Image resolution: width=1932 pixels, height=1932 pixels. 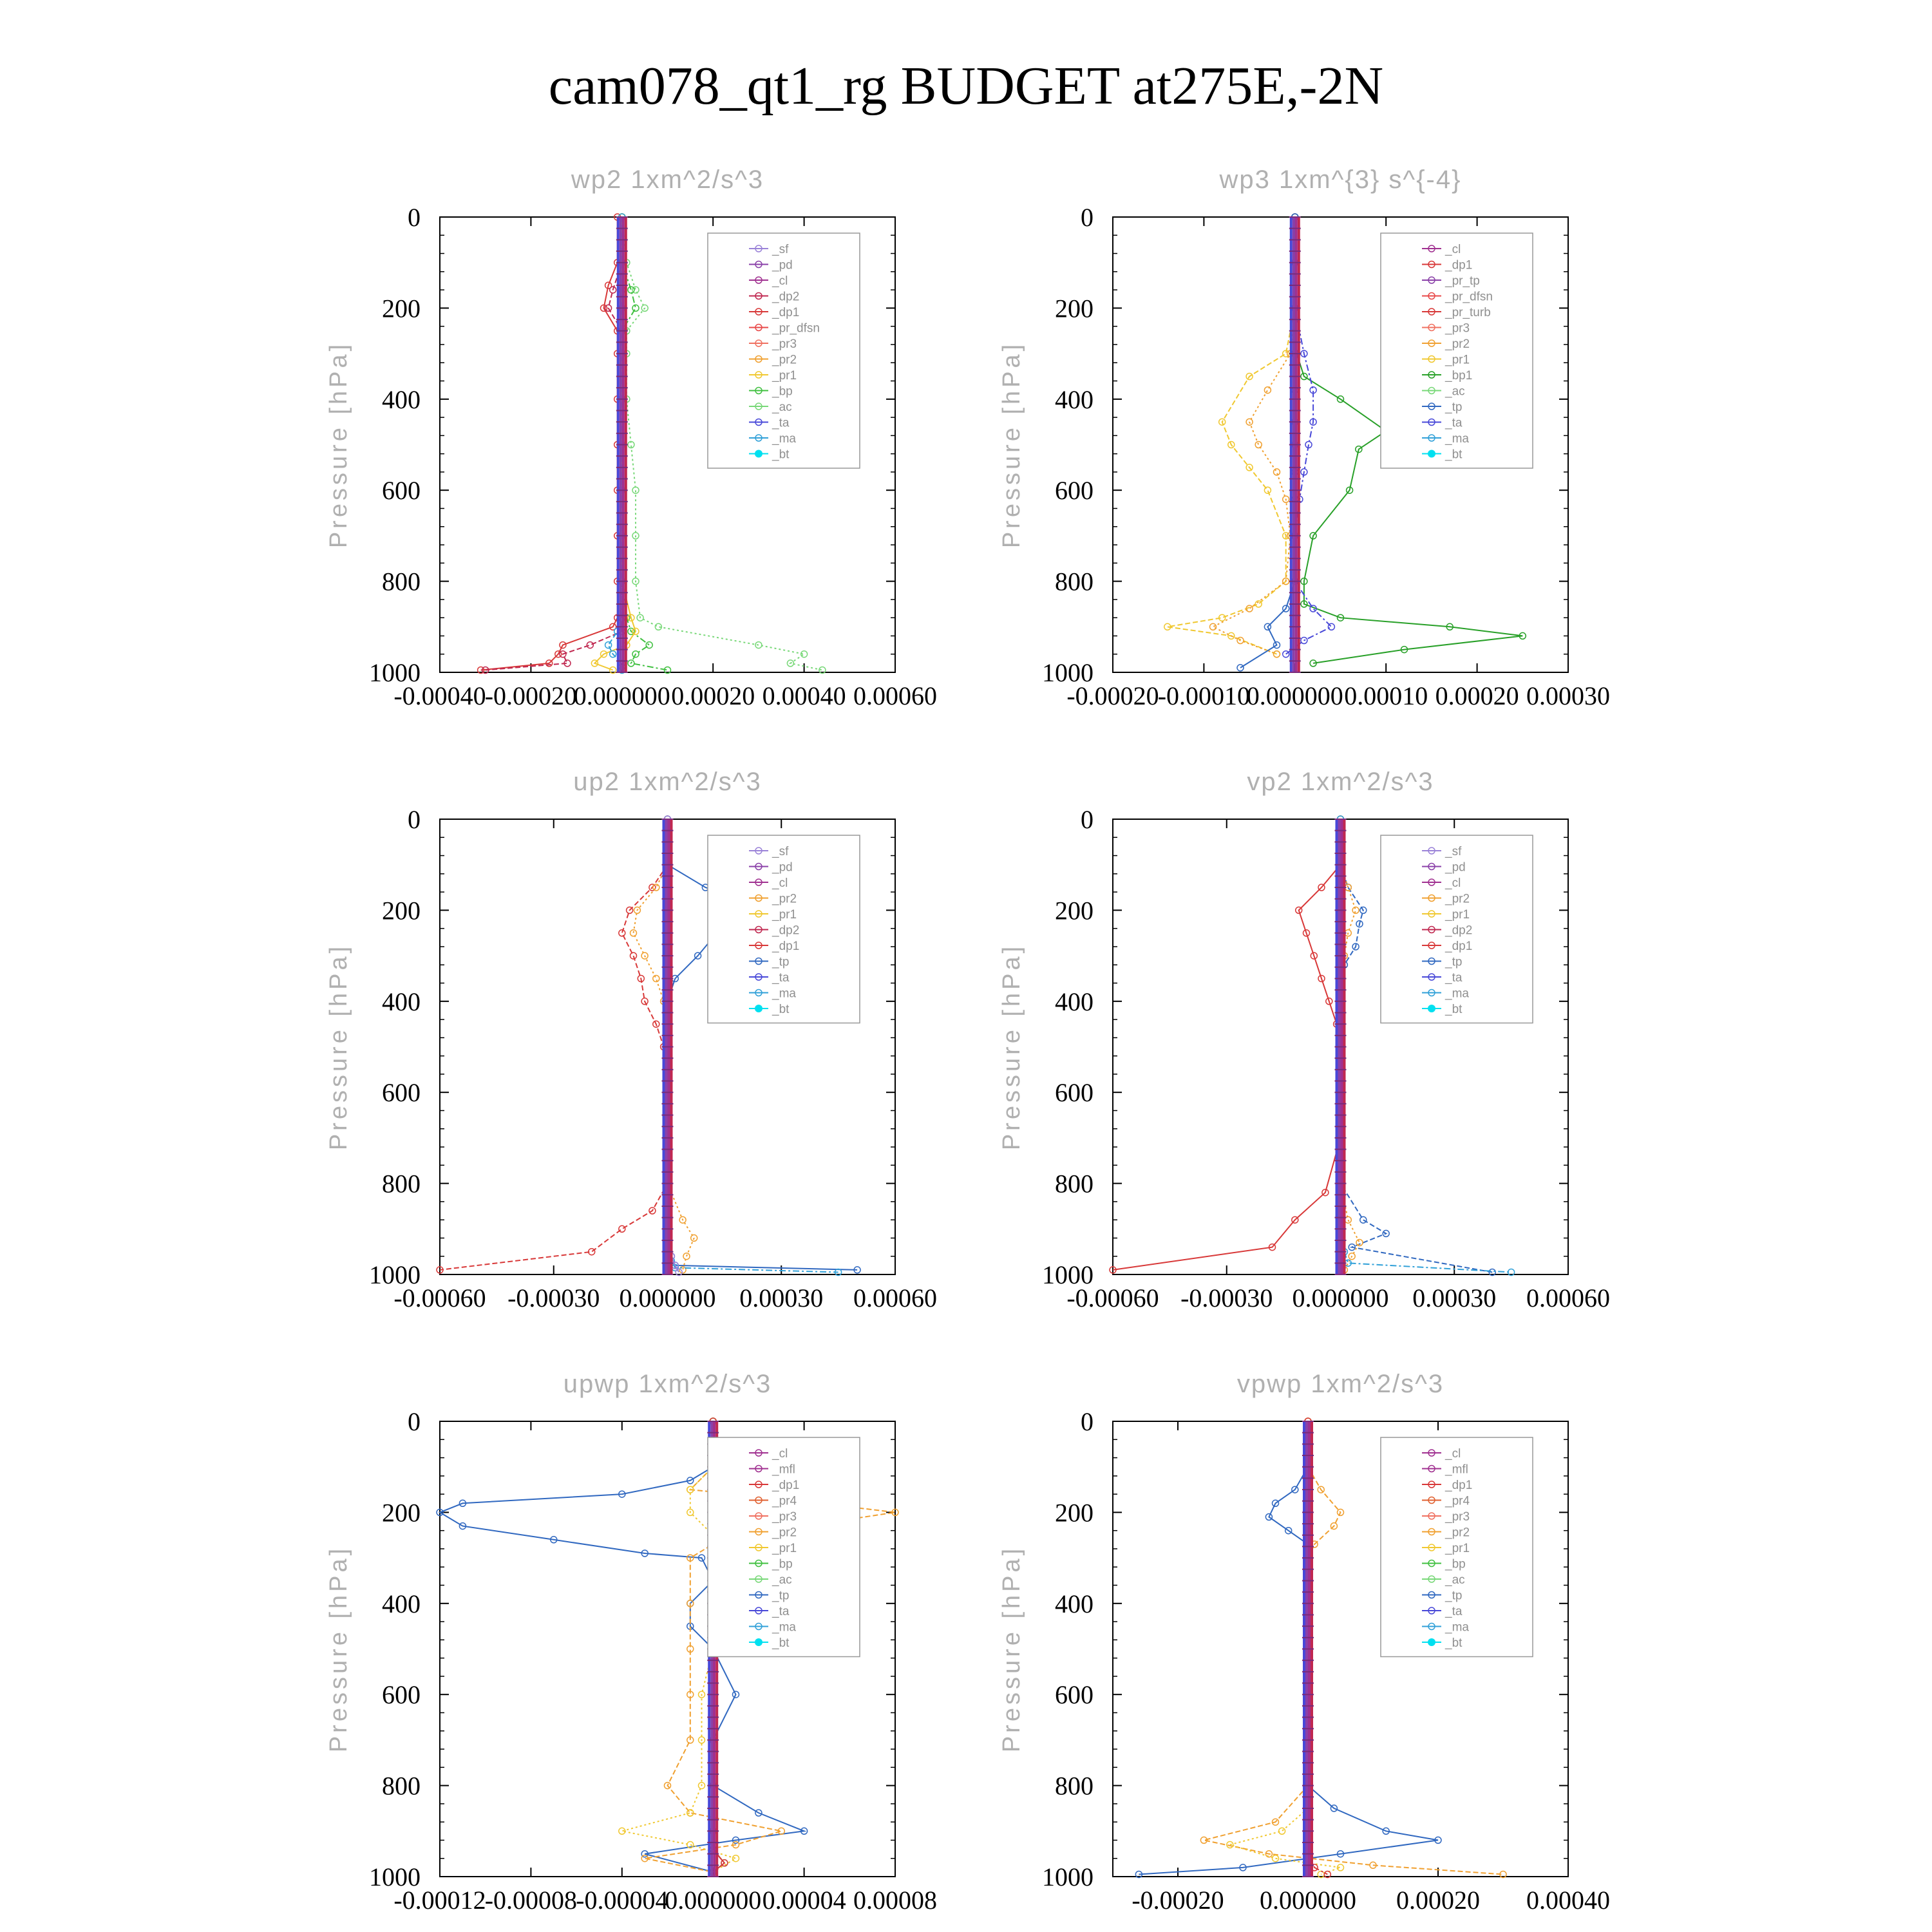 What do you see at coordinates (784, 1502) in the screenshot?
I see `legend-label: _pr4` at bounding box center [784, 1502].